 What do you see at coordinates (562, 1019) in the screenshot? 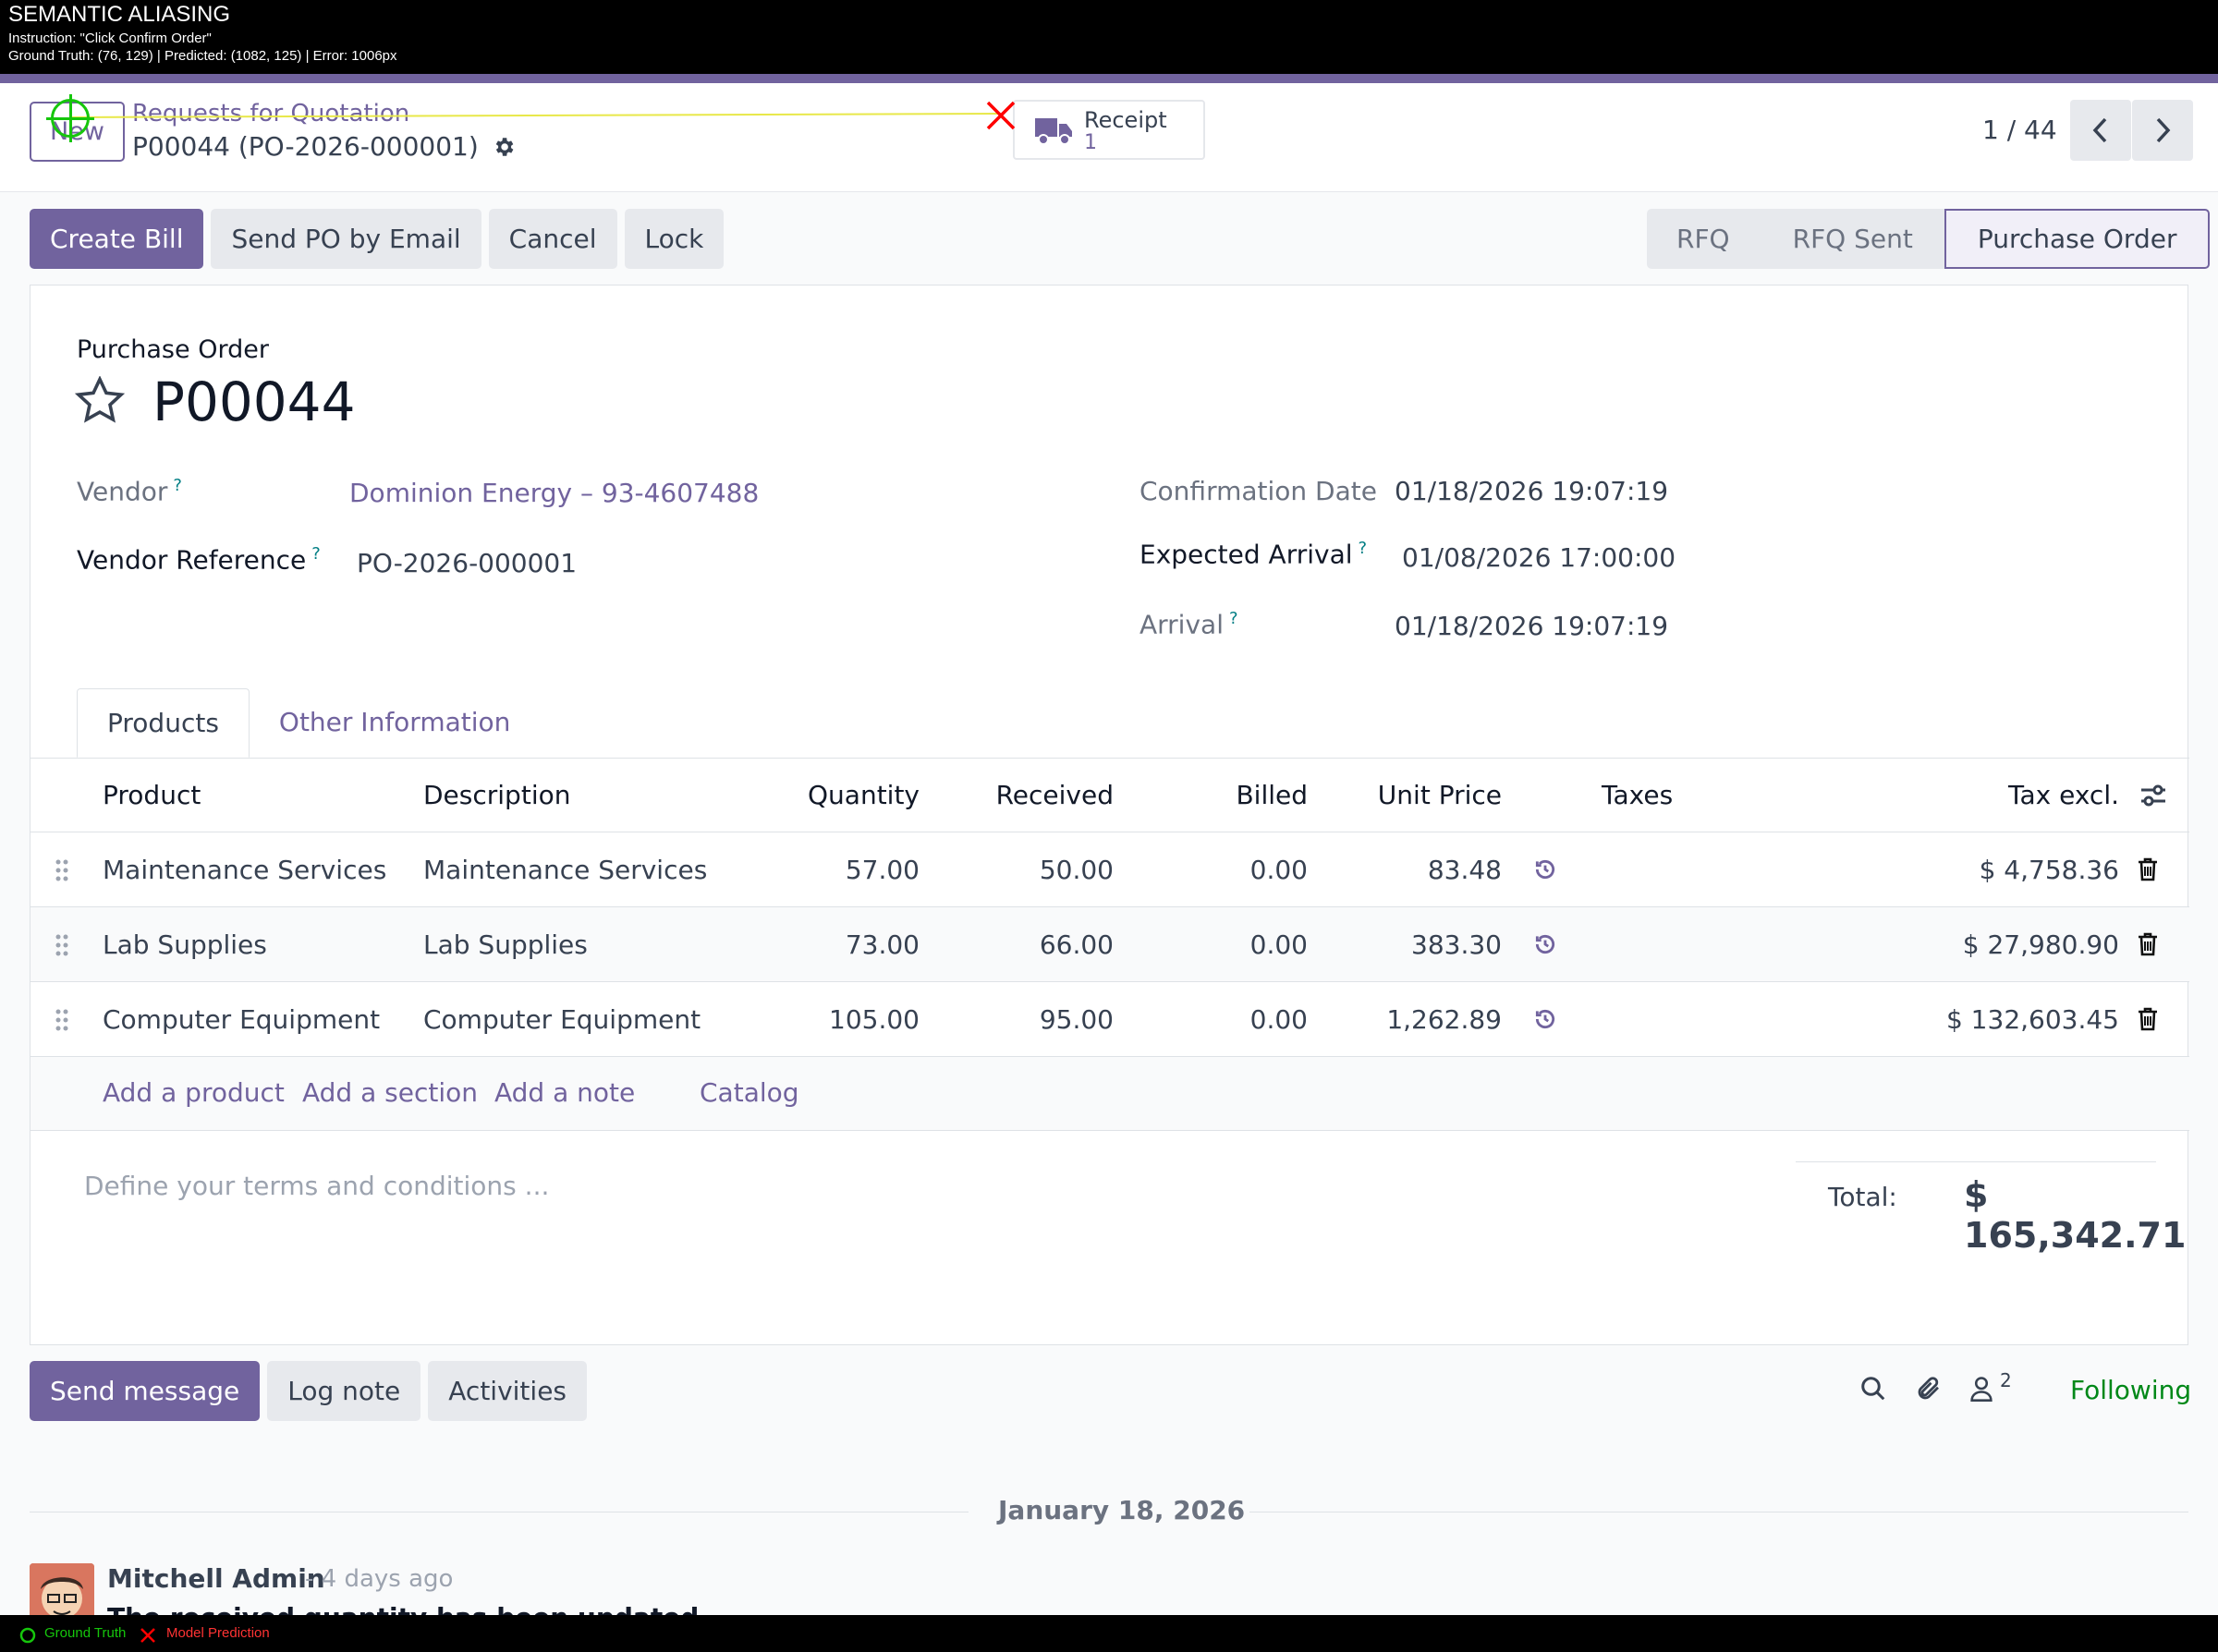
I see `row-description: Computer Equipment` at bounding box center [562, 1019].